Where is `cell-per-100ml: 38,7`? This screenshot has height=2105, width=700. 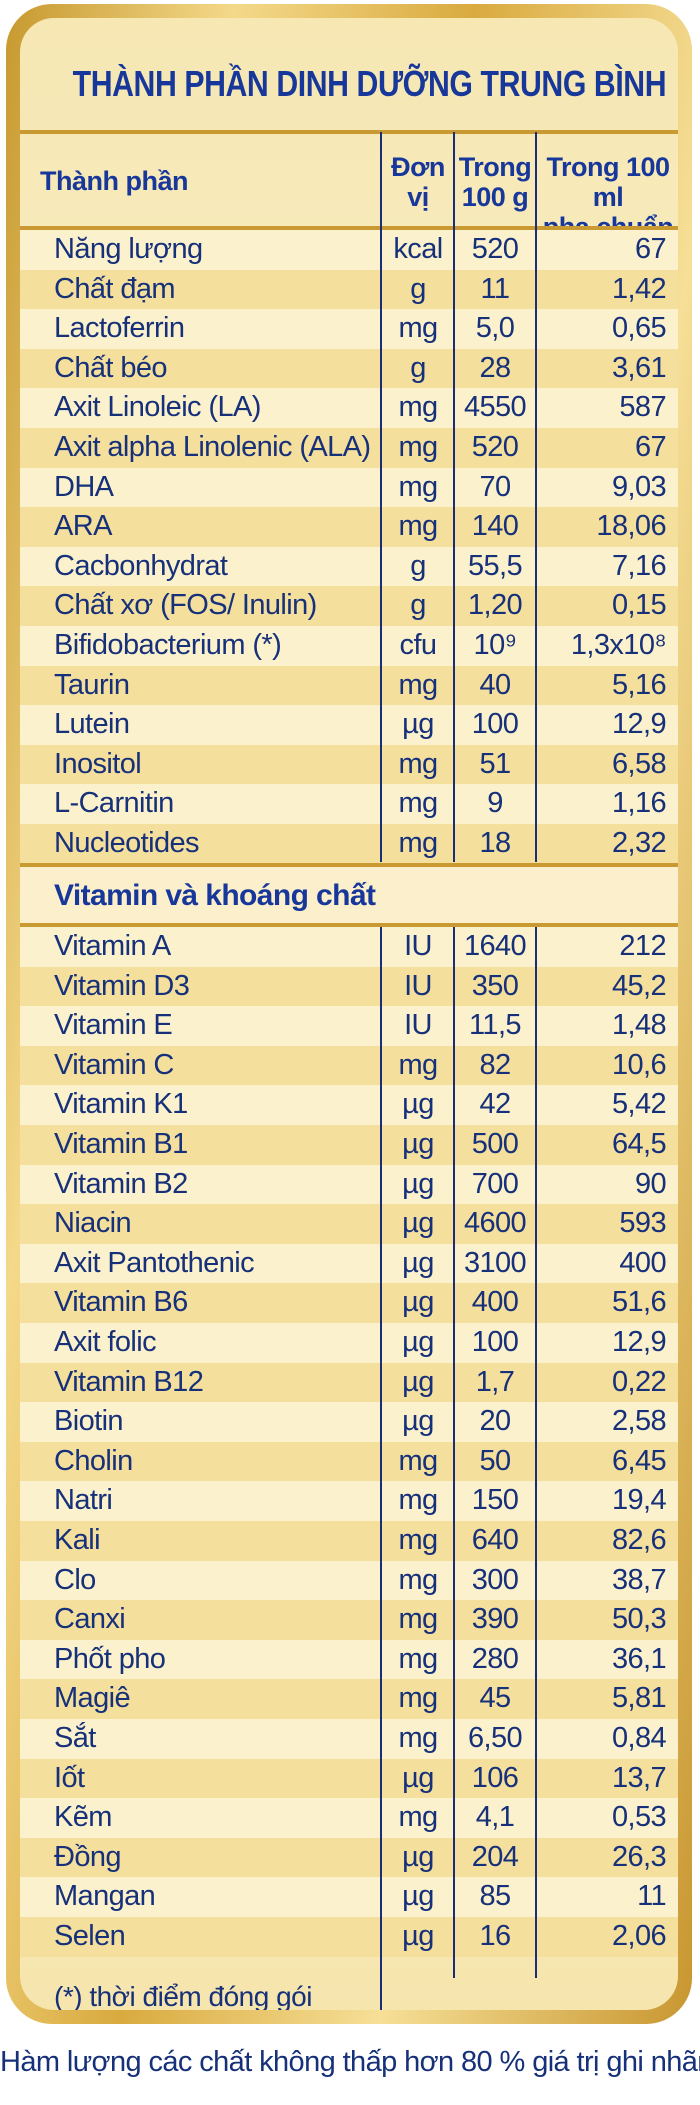 cell-per-100ml: 38,7 is located at coordinates (639, 1579).